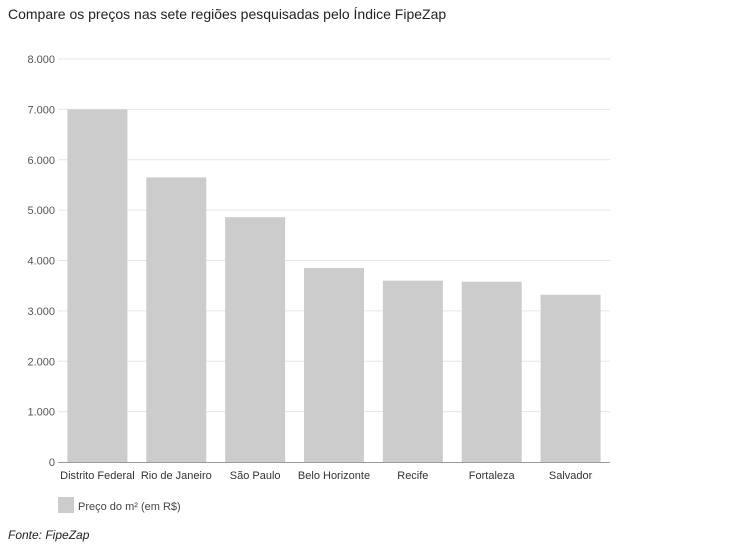 This screenshot has height=545, width=741. I want to click on x-tick-label: Salvador, so click(571, 476).